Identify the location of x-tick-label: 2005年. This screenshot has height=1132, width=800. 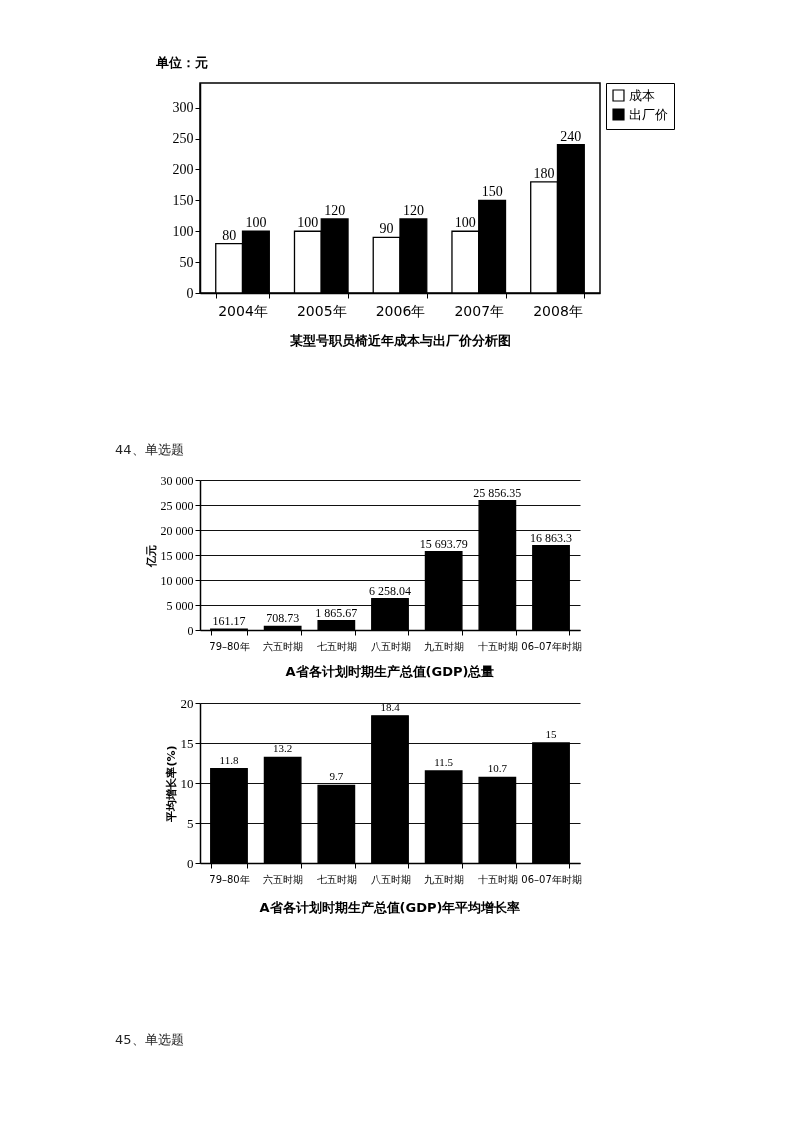
(321, 310).